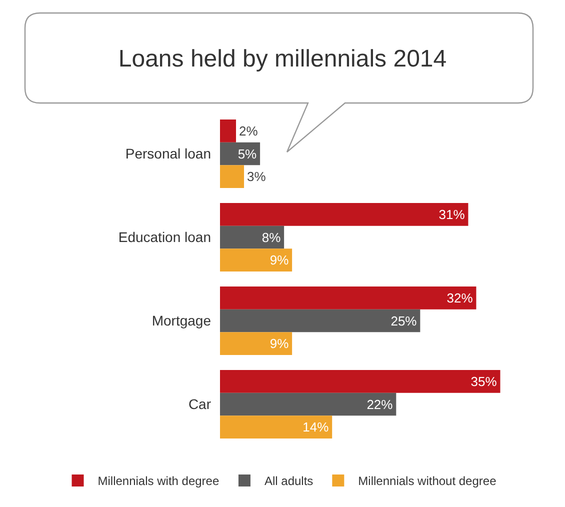 This screenshot has height=507, width=565. What do you see at coordinates (484, 381) in the screenshot?
I see `data-label: 35%` at bounding box center [484, 381].